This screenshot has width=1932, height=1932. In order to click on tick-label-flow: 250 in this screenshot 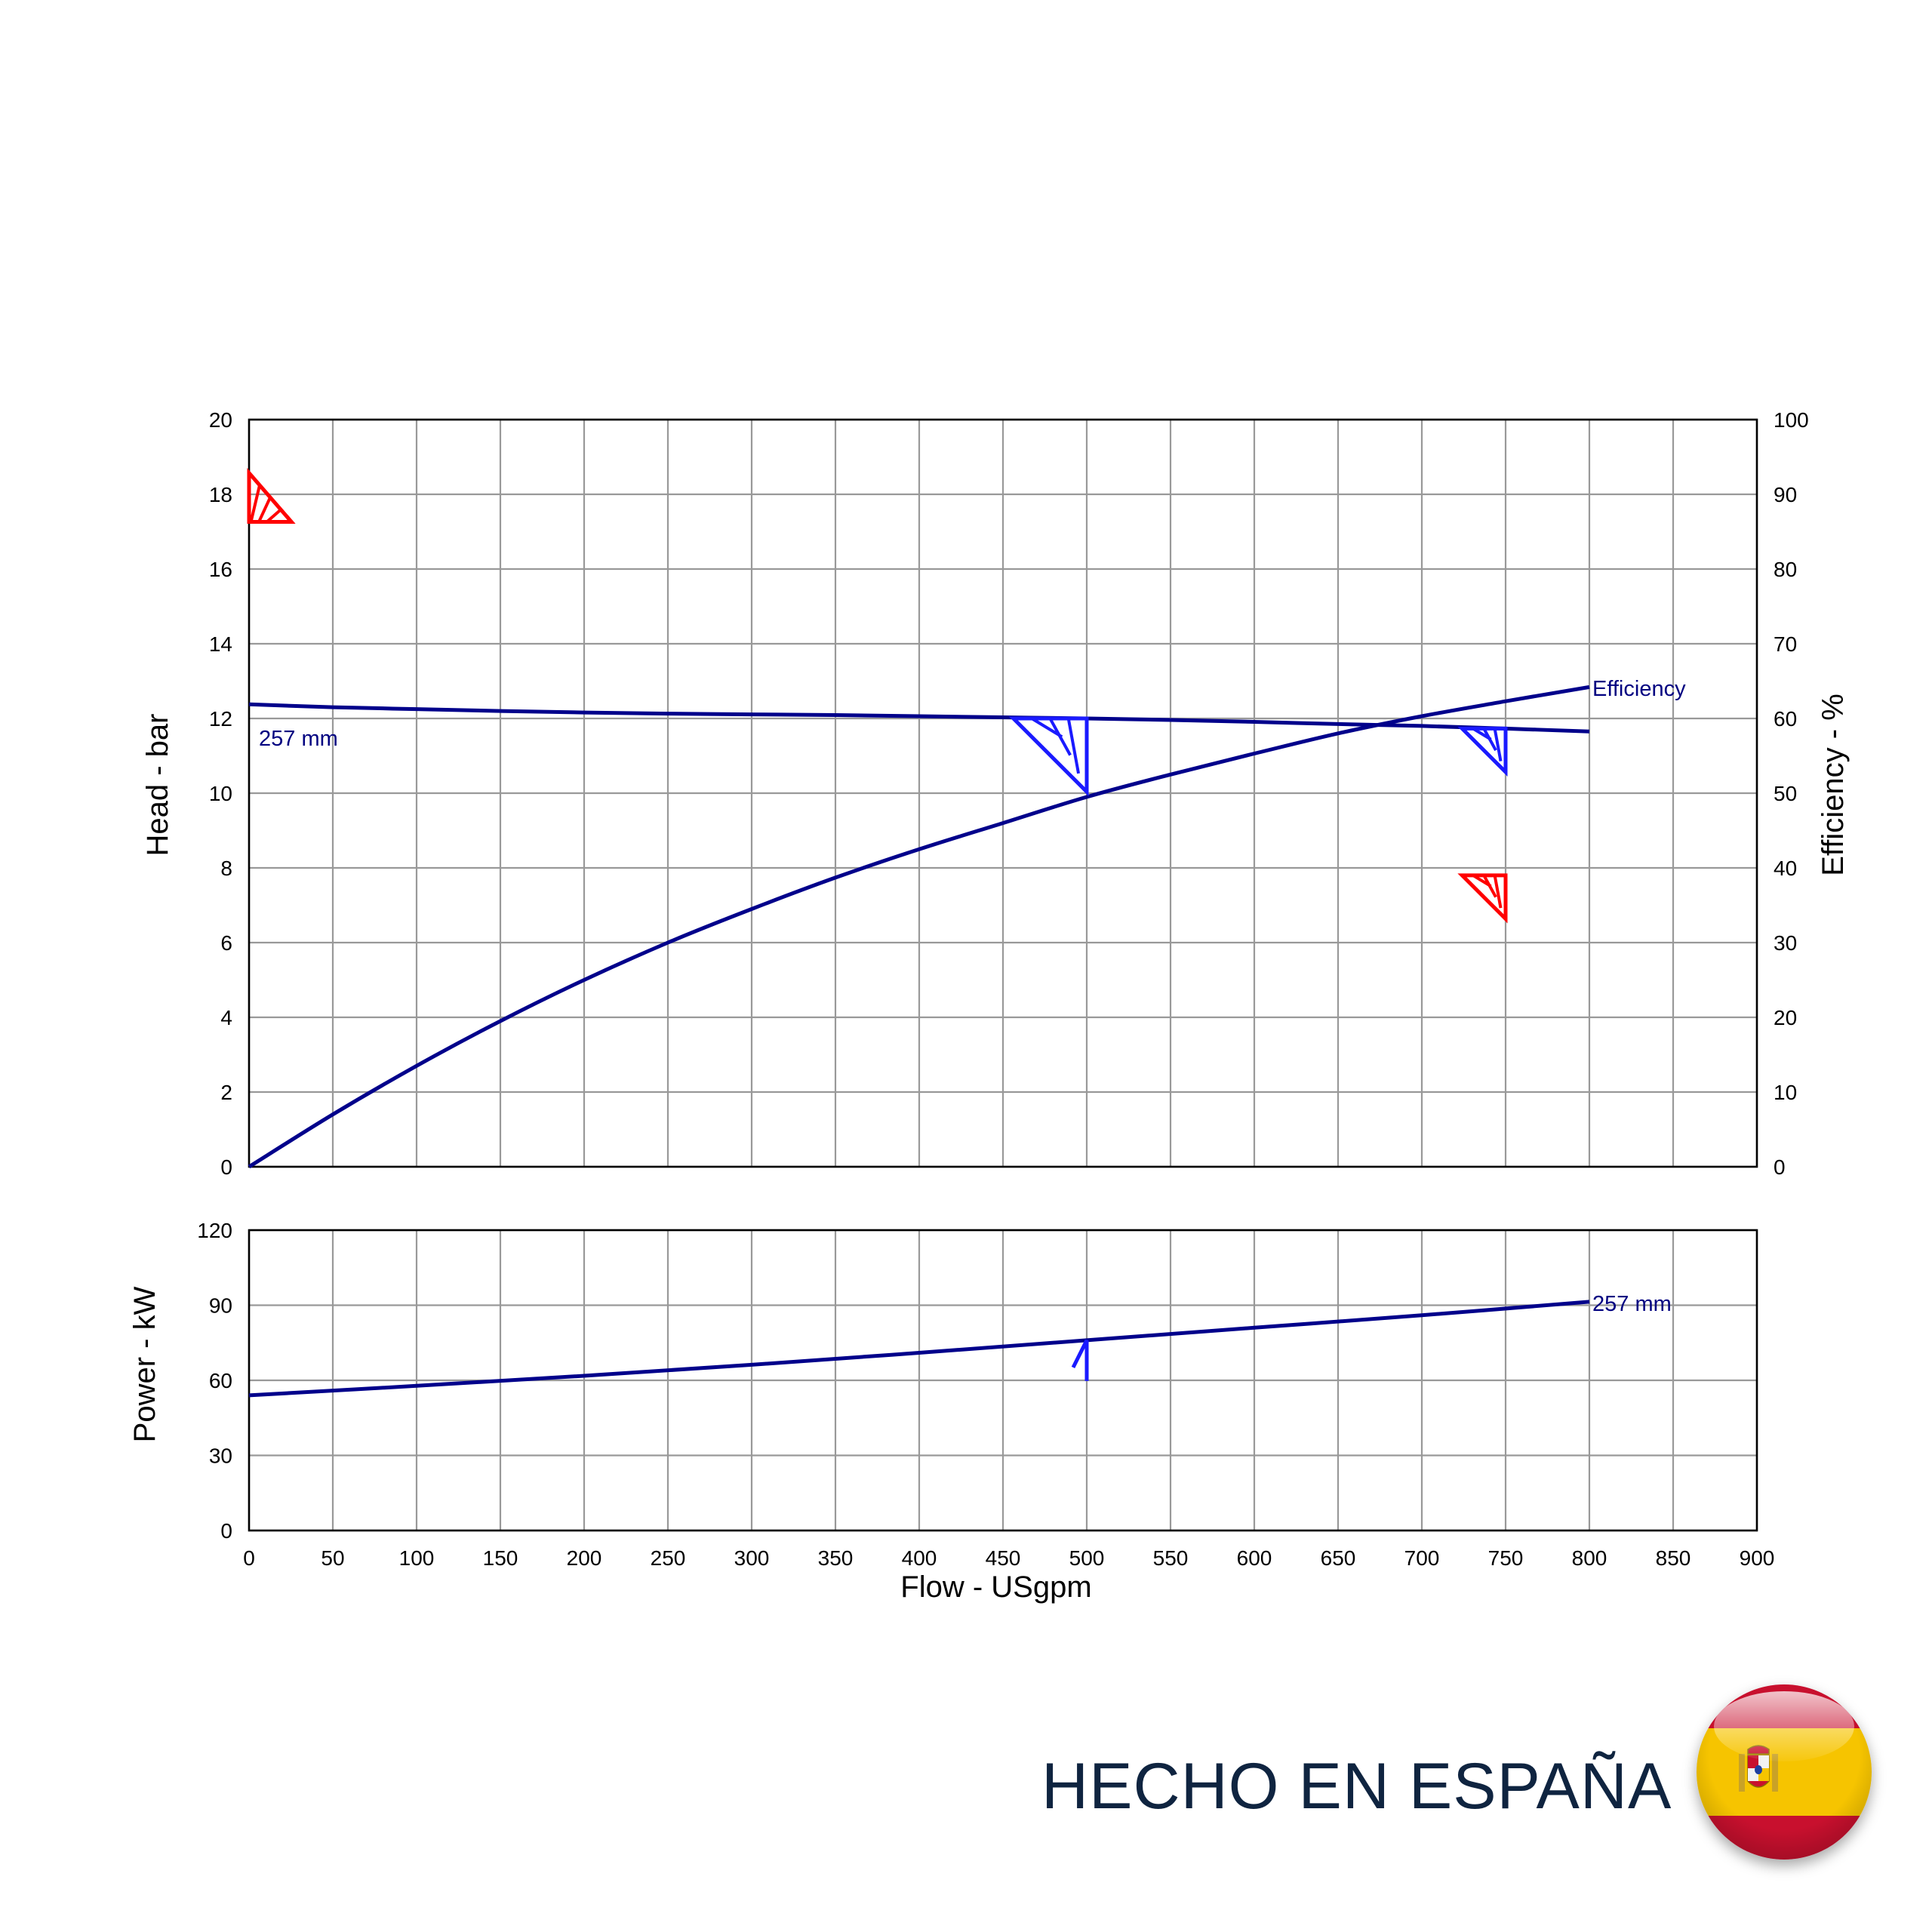, I will do `click(668, 1558)`.